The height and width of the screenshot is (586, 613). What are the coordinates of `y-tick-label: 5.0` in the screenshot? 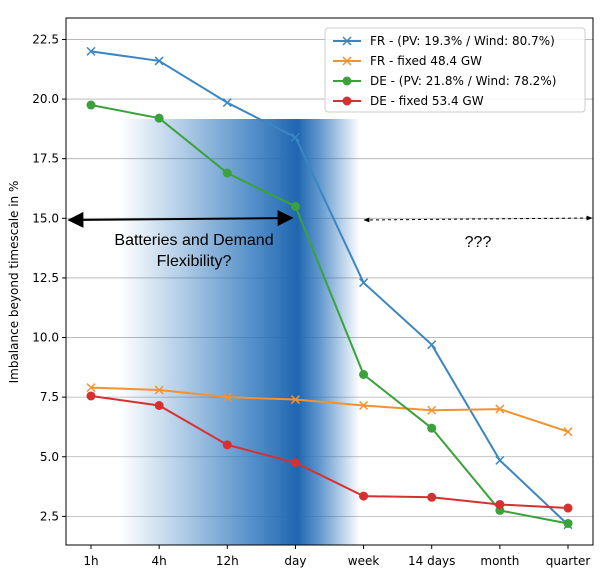 It's located at (49, 457).